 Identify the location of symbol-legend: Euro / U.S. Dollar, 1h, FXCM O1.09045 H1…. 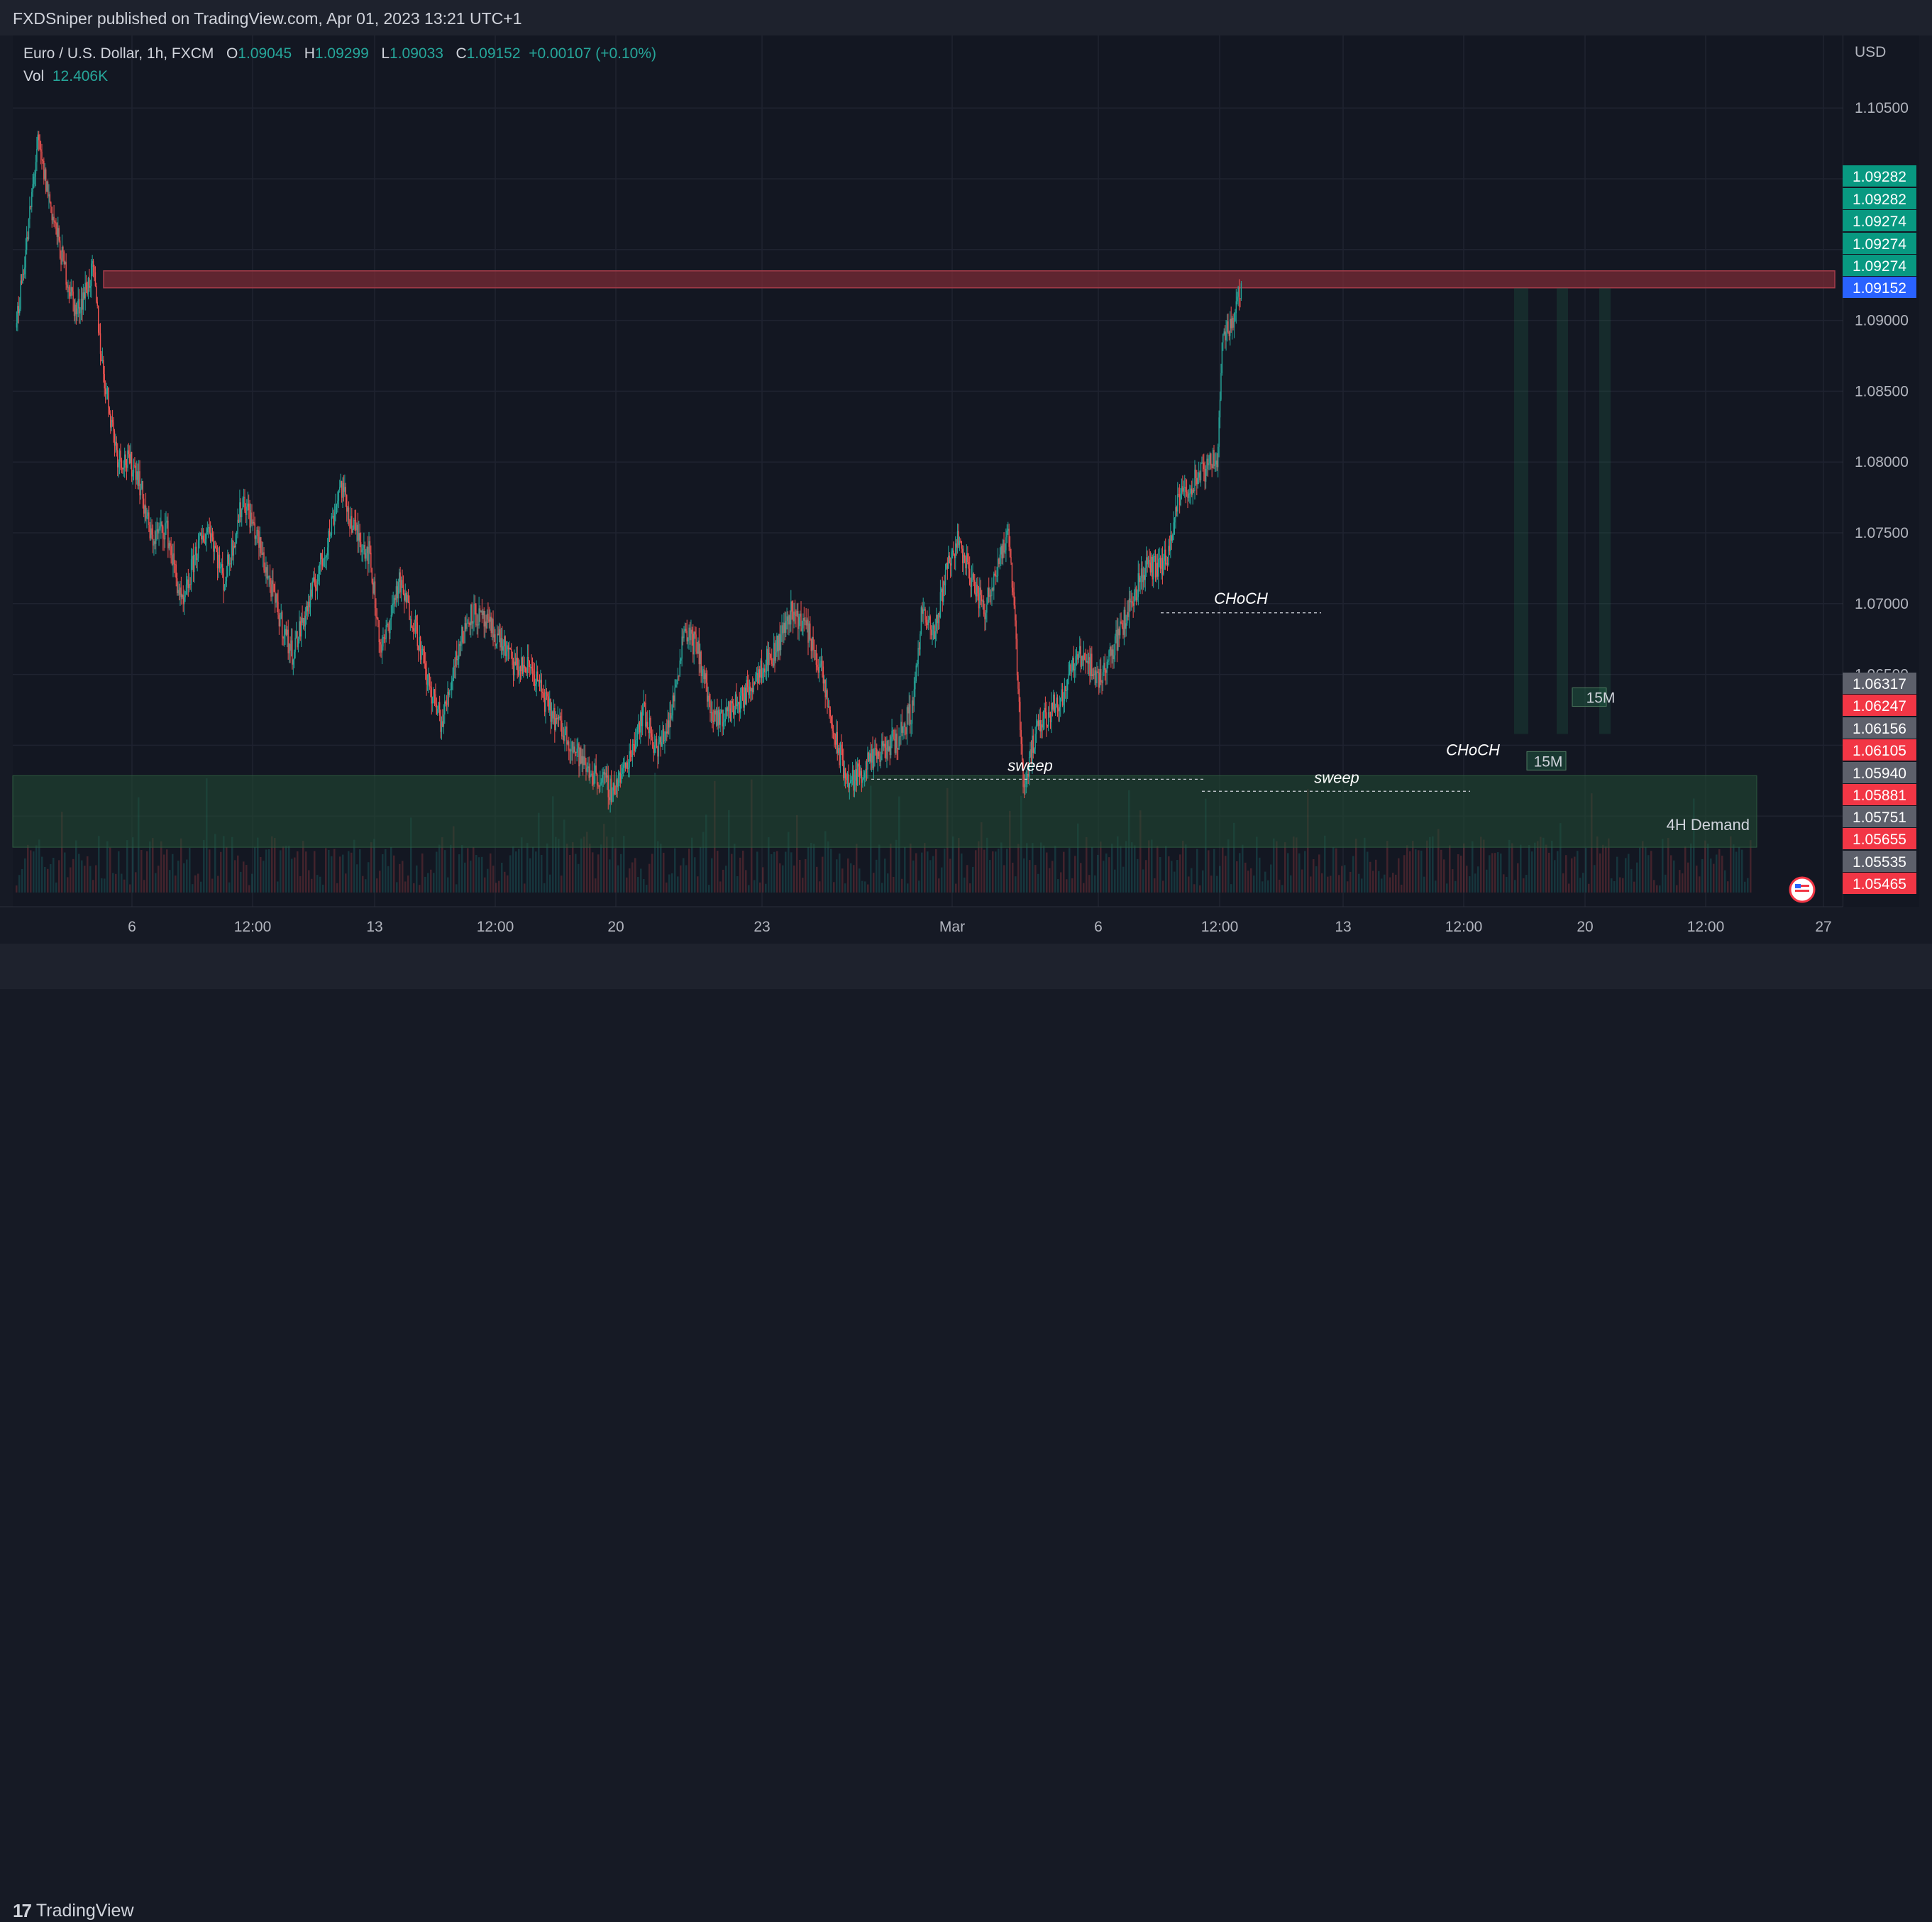
(340, 53).